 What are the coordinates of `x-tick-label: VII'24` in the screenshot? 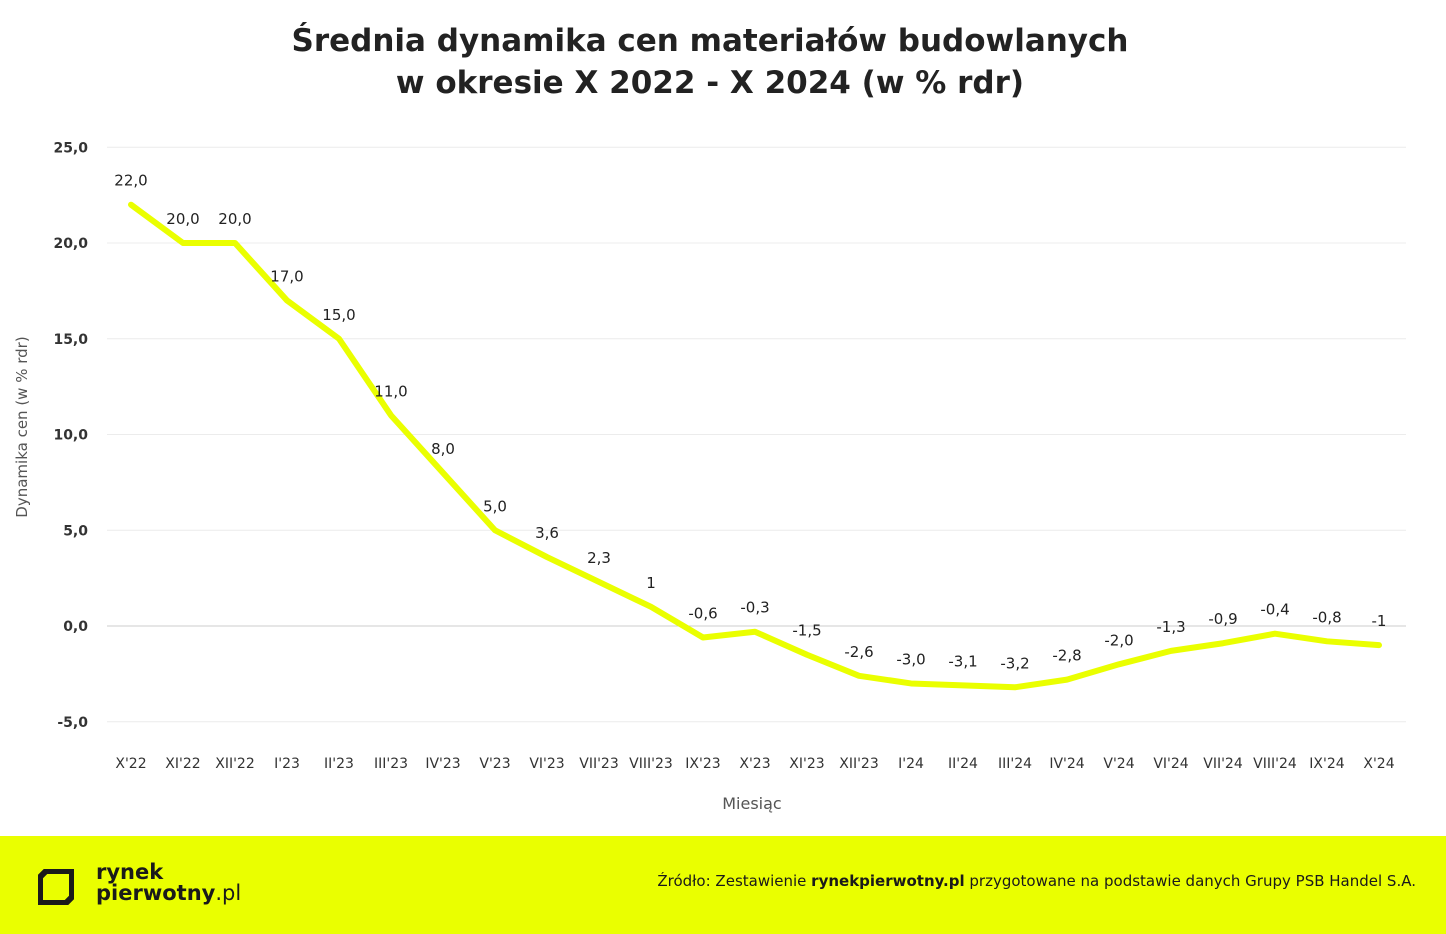 It's located at (1223, 764).